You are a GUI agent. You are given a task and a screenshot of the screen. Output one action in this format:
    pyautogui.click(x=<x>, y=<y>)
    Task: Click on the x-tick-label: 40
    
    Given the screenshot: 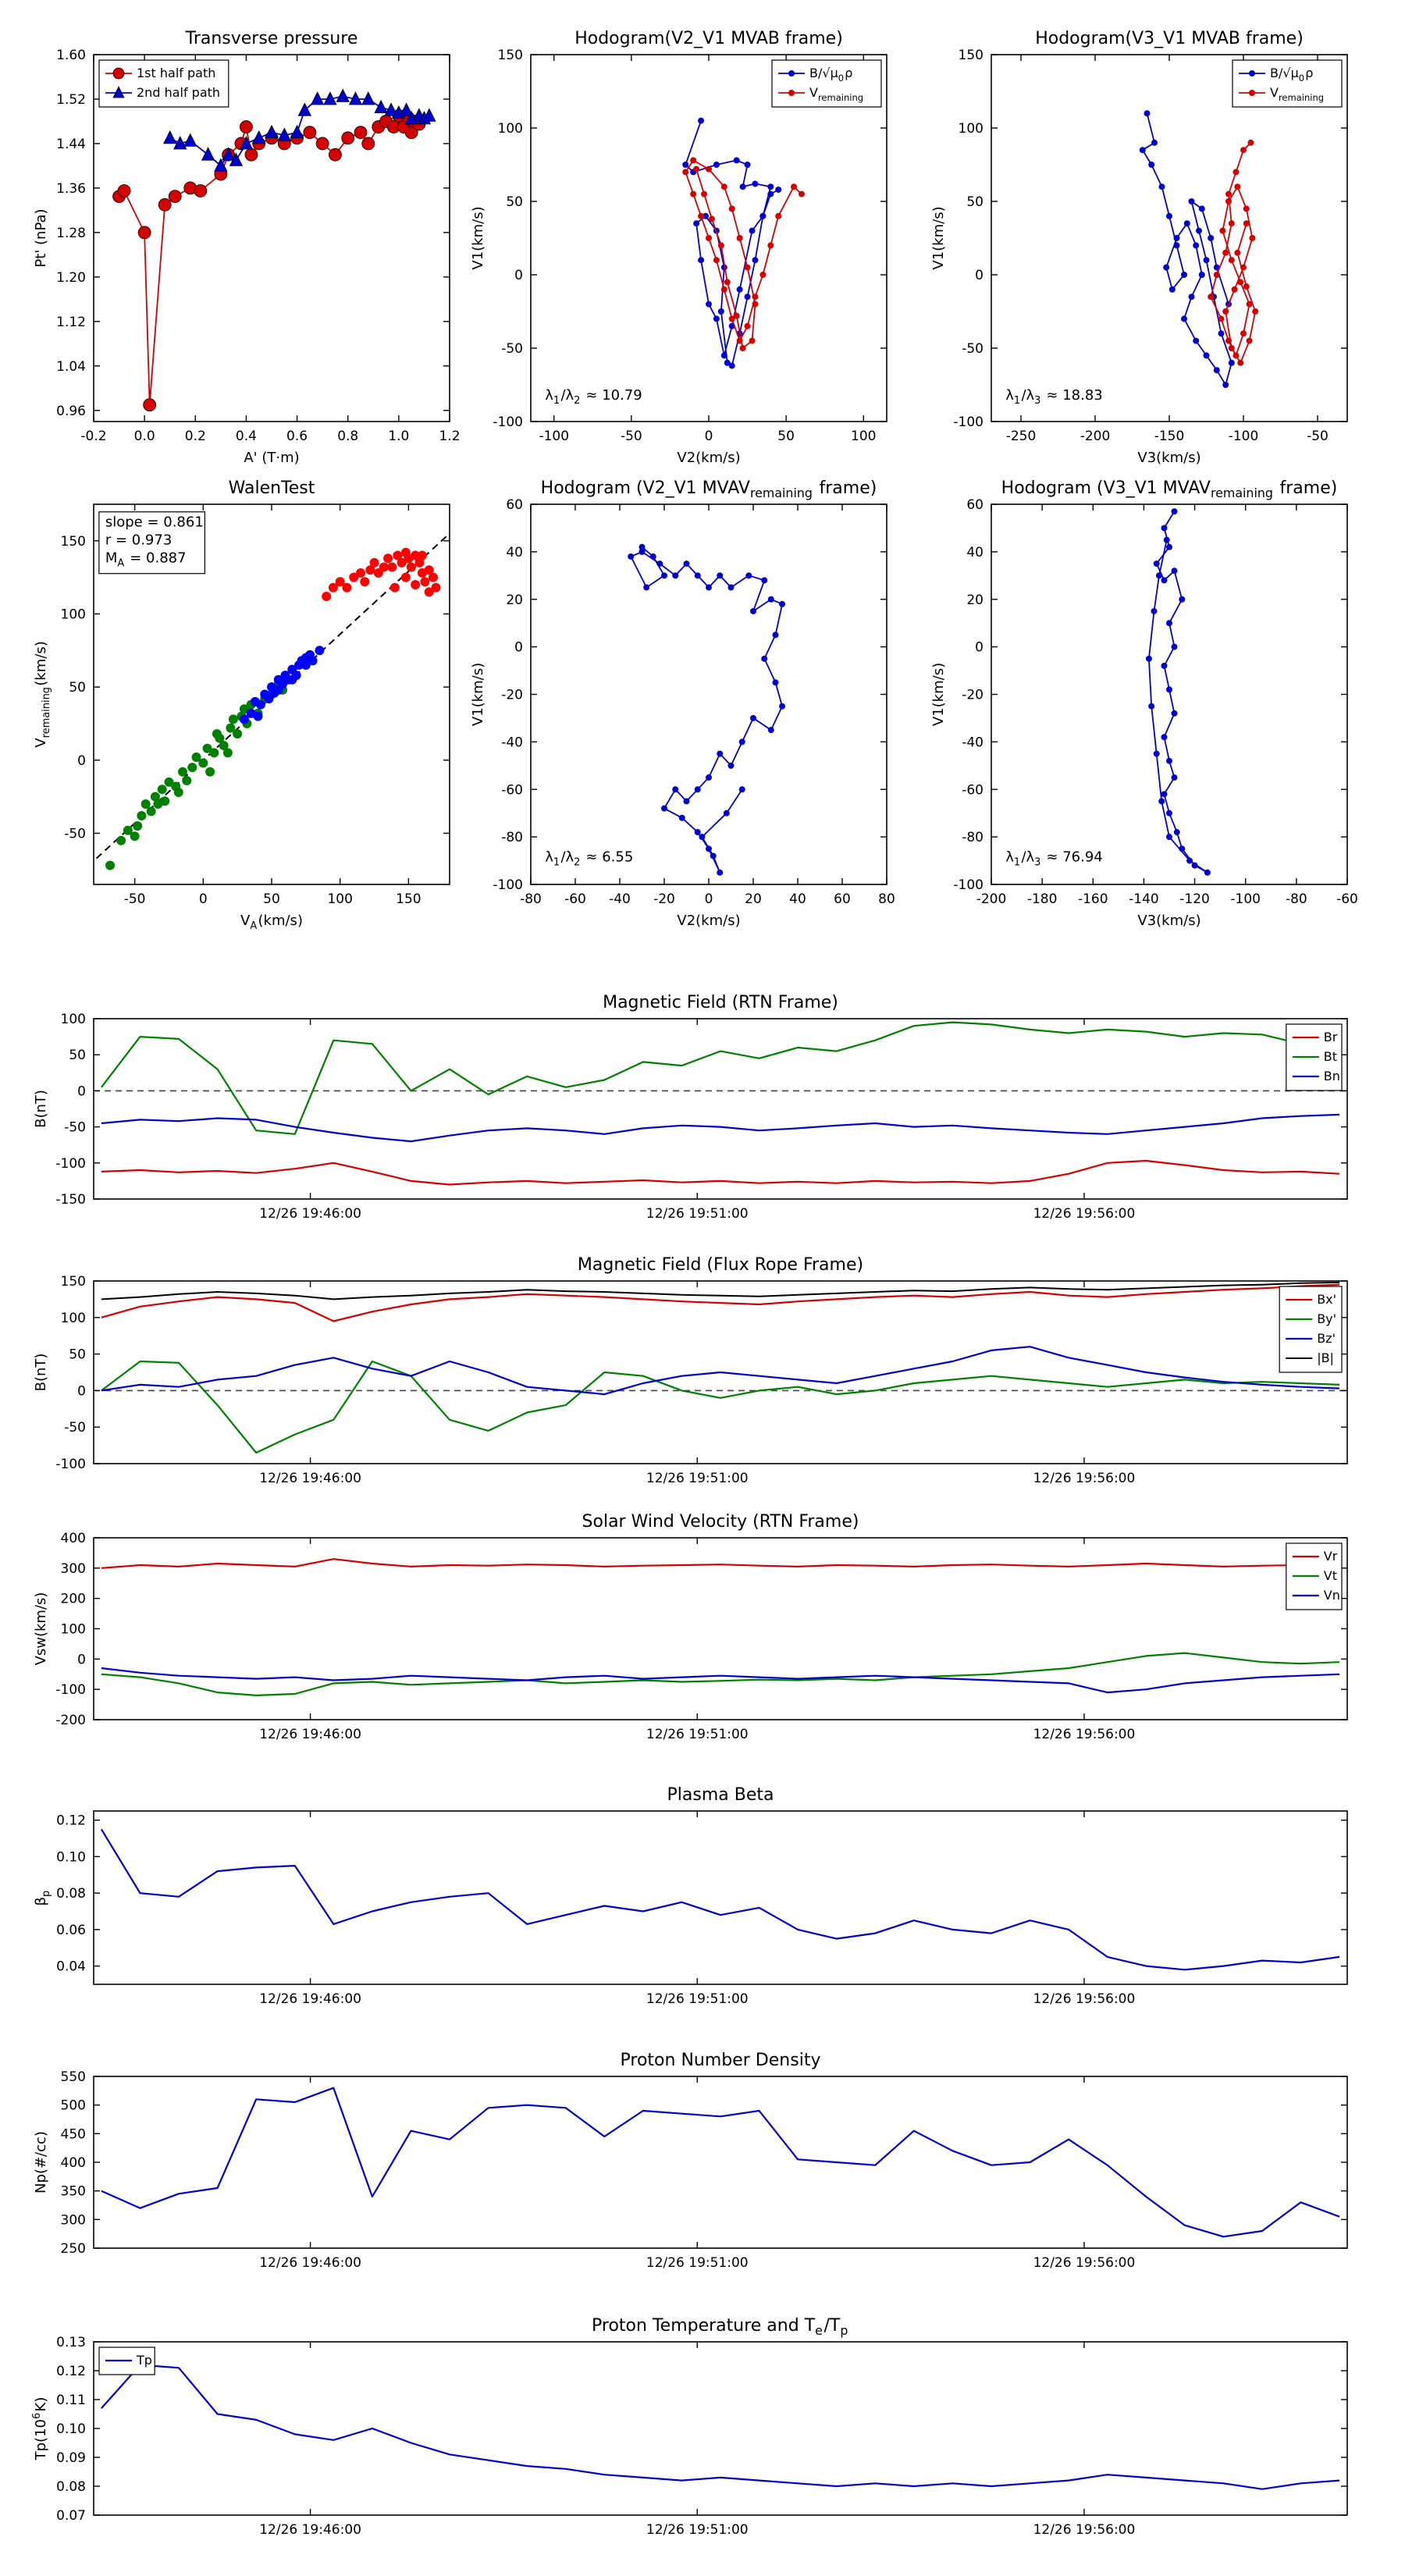 What is the action you would take?
    pyautogui.click(x=797, y=899)
    